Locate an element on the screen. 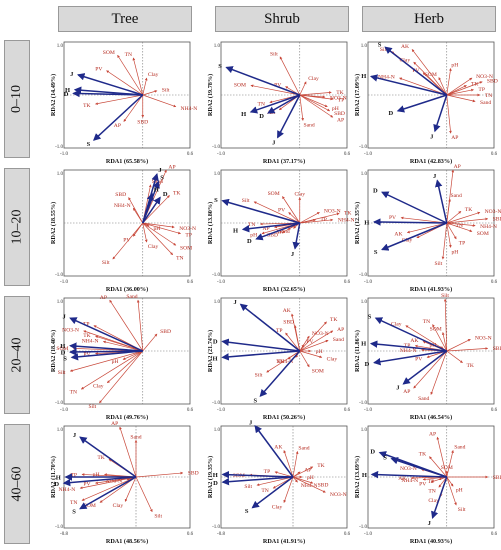 This screenshot has height=550, width=501. column-header-shrub: Shrub is located at coordinates (282, 19).